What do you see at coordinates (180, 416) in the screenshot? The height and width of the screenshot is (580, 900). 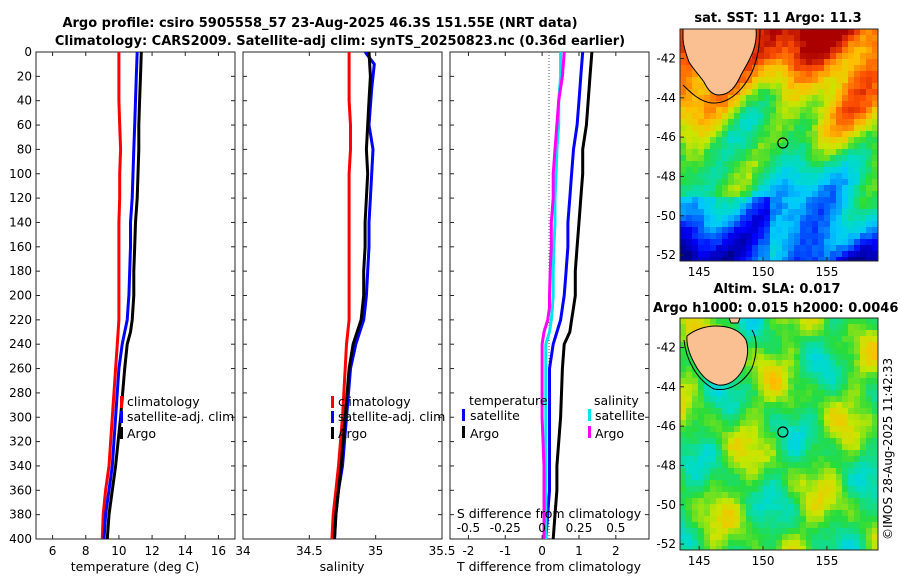 I see `legend-label-satellite: satellite-adj. clim` at bounding box center [180, 416].